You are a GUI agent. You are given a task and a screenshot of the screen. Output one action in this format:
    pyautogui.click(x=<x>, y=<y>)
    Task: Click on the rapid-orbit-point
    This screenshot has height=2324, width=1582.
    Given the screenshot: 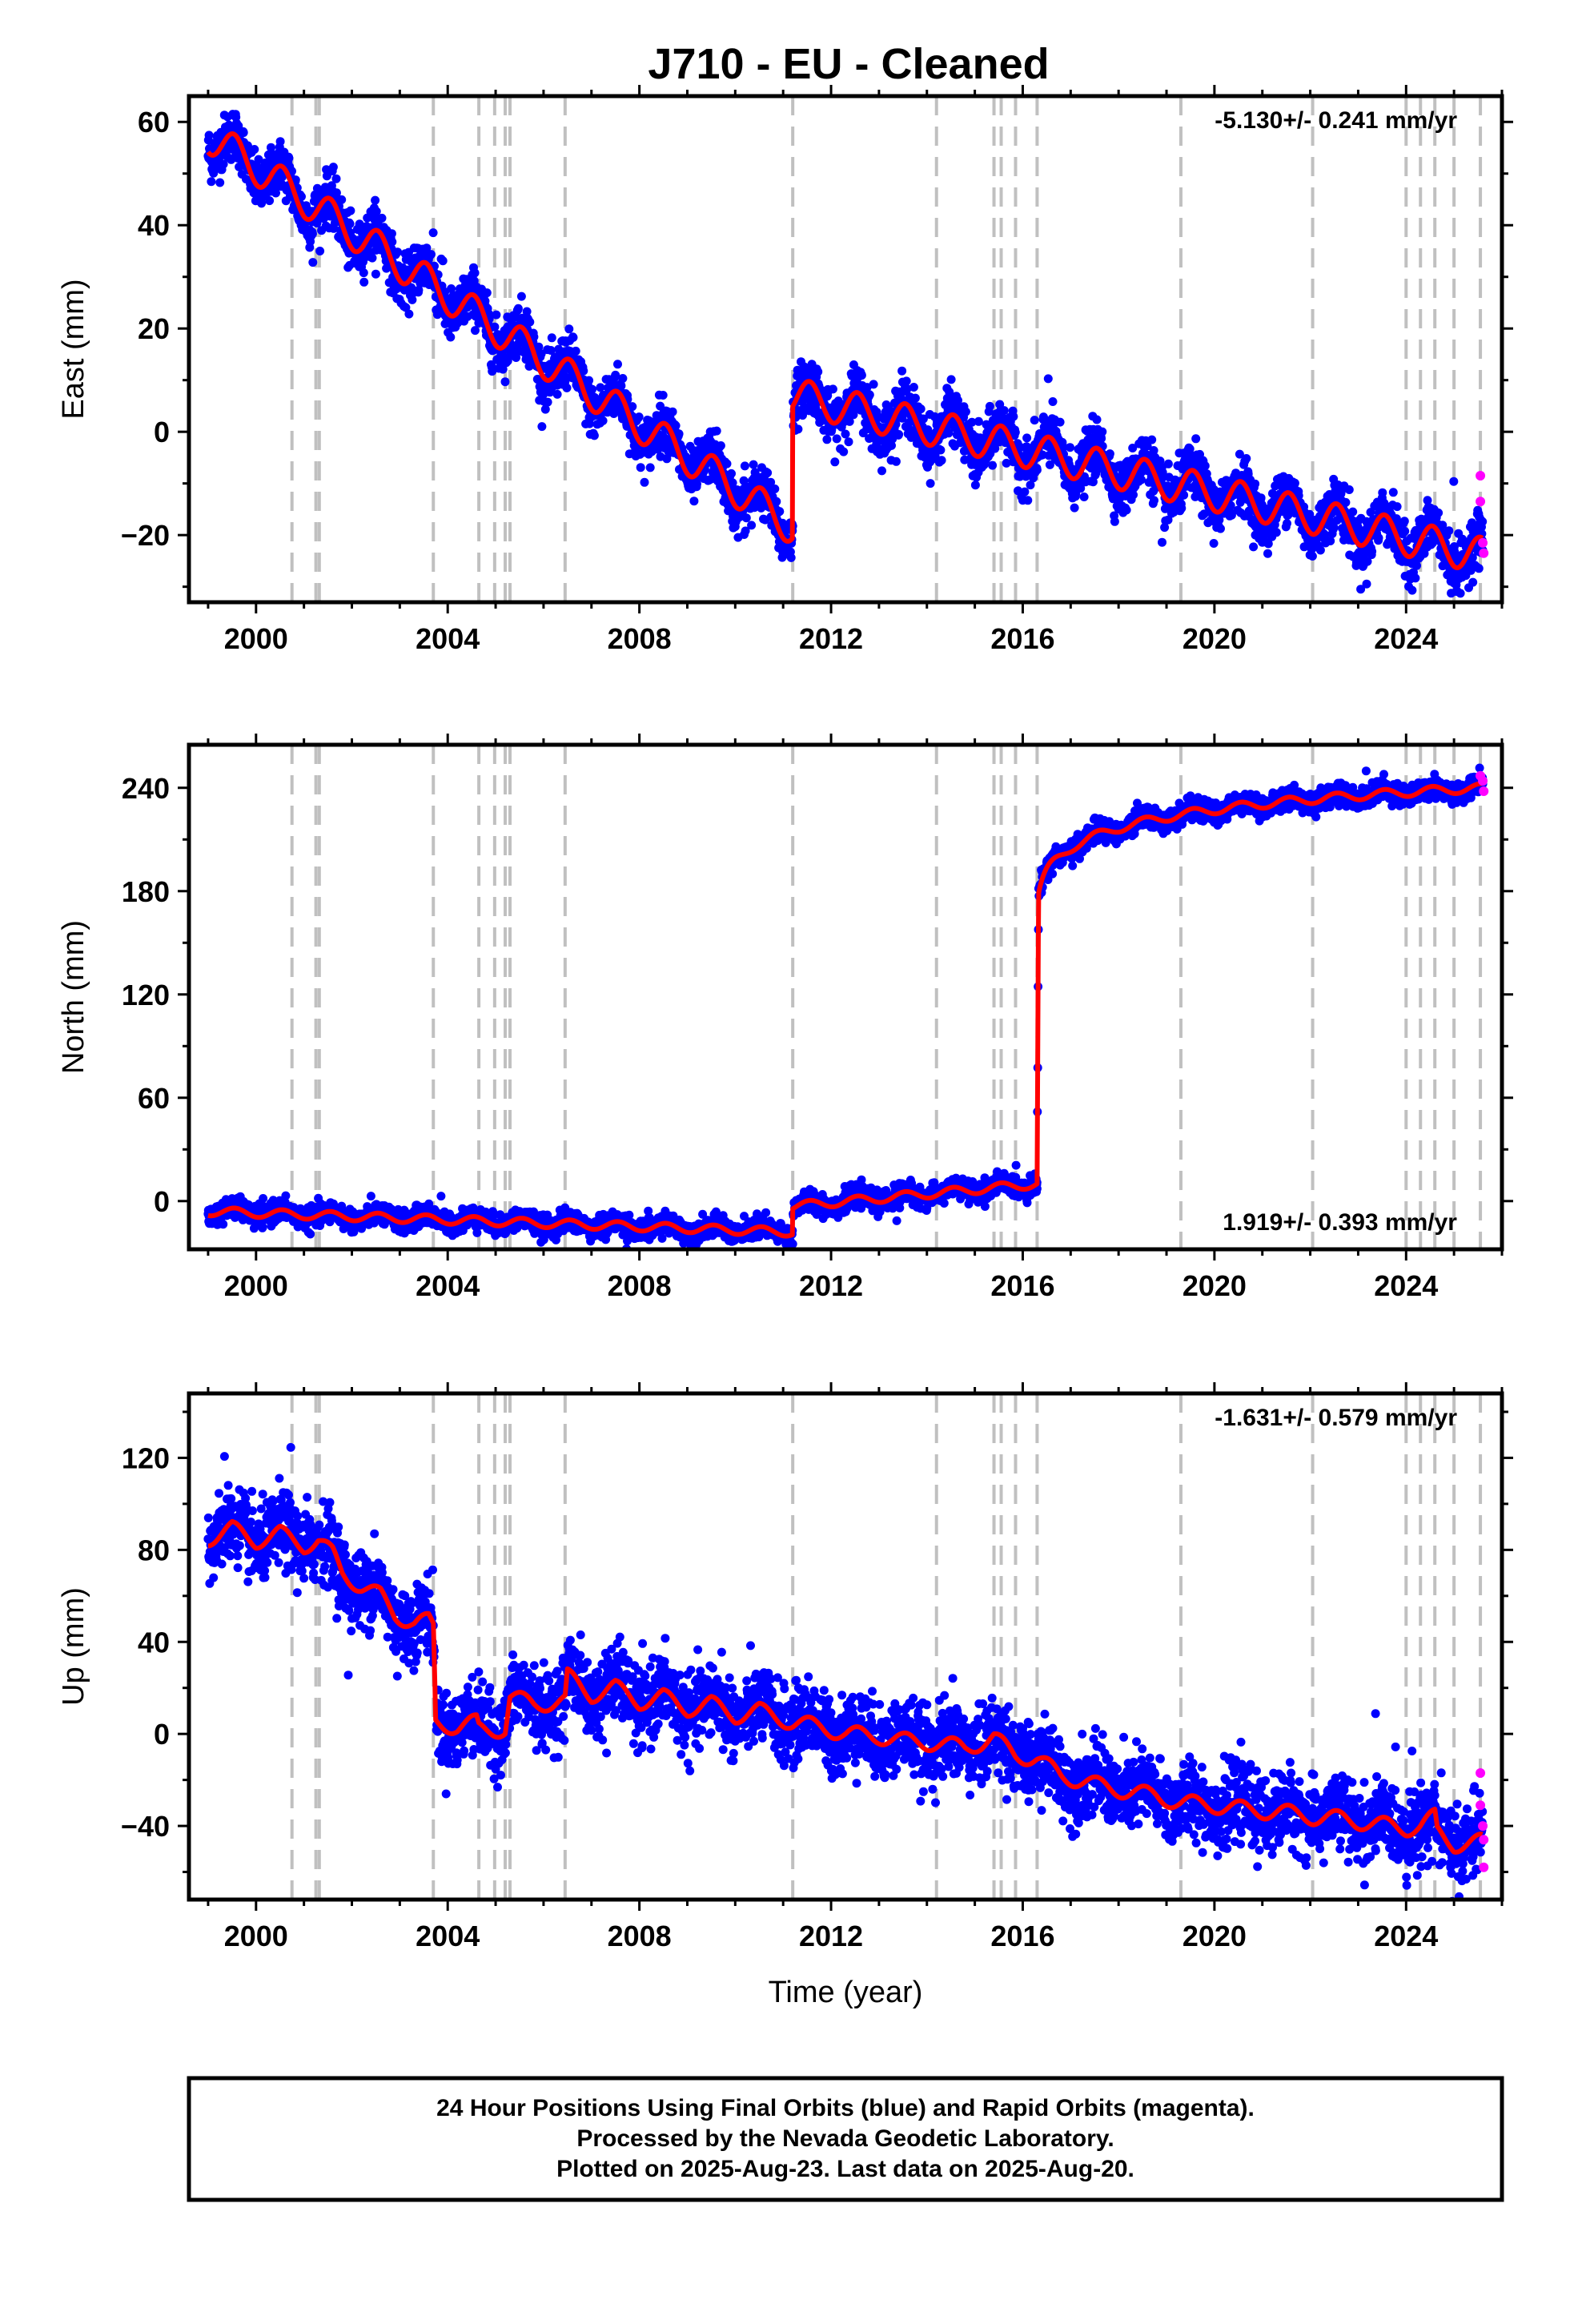 What is the action you would take?
    pyautogui.click(x=1481, y=502)
    